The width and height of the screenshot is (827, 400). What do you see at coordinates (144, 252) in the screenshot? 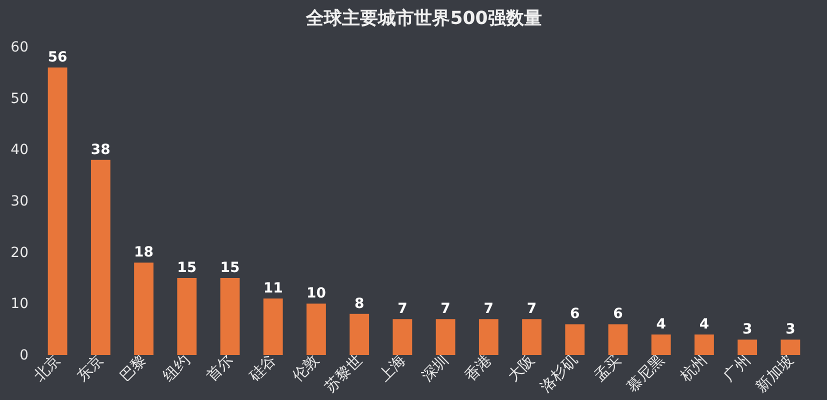
I see `data-label: 18` at bounding box center [144, 252].